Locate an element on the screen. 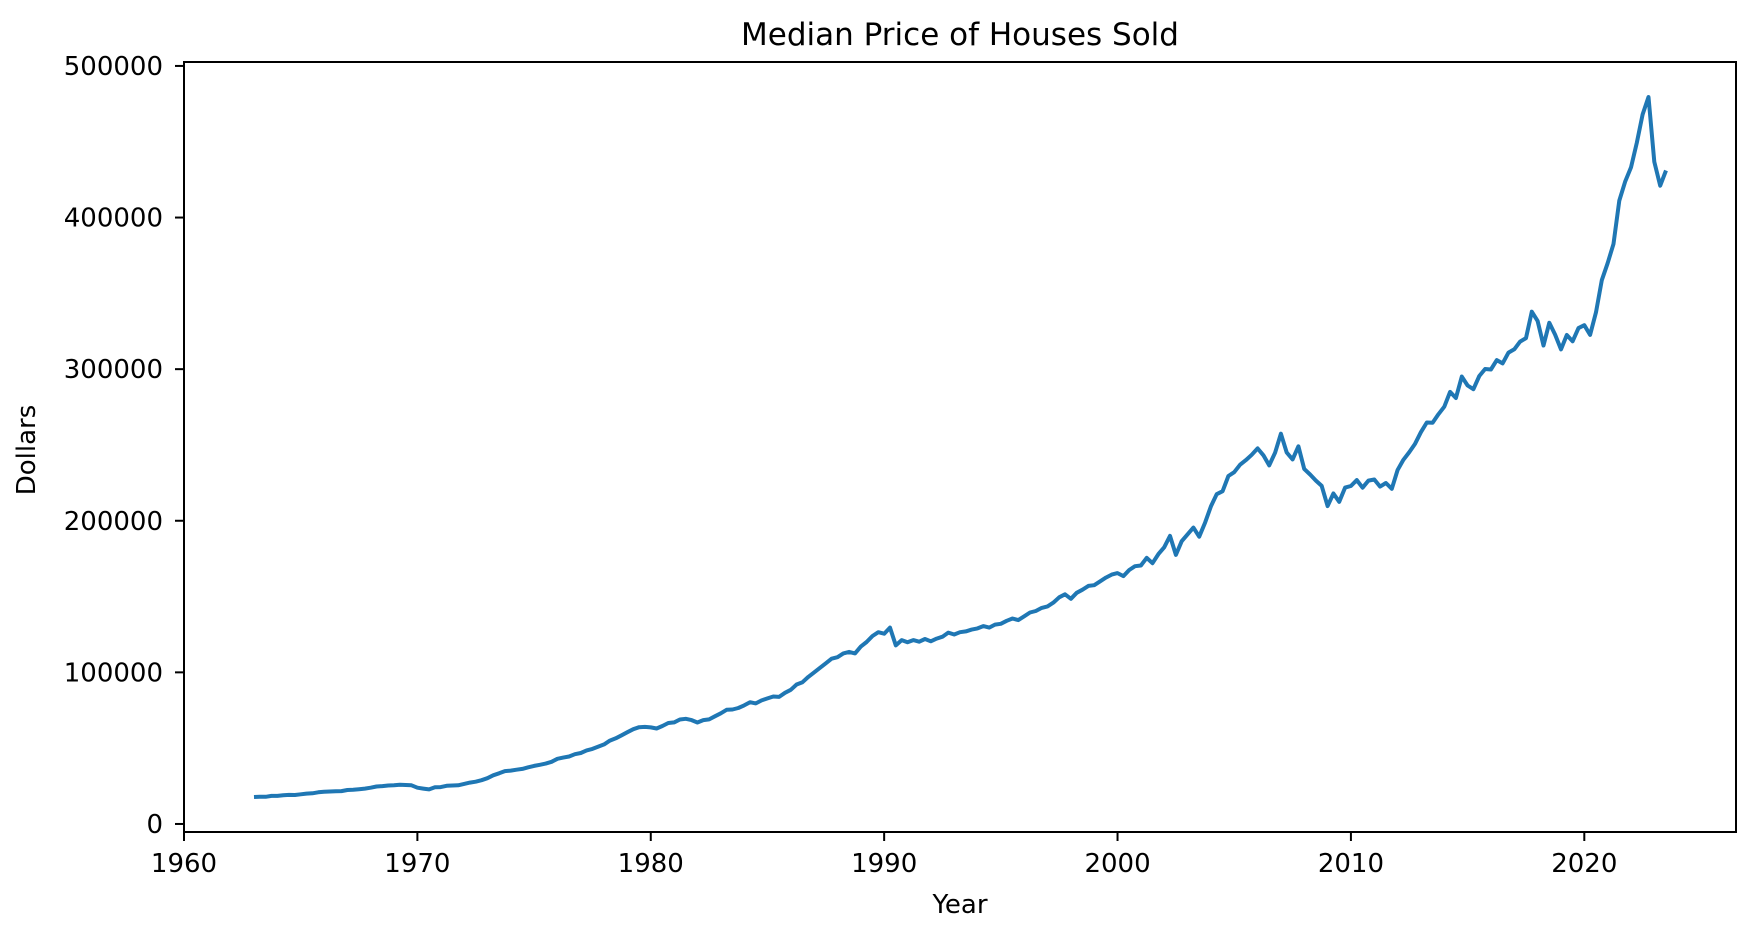 The image size is (1754, 939). x-tick-label: 1990 is located at coordinates (884, 864).